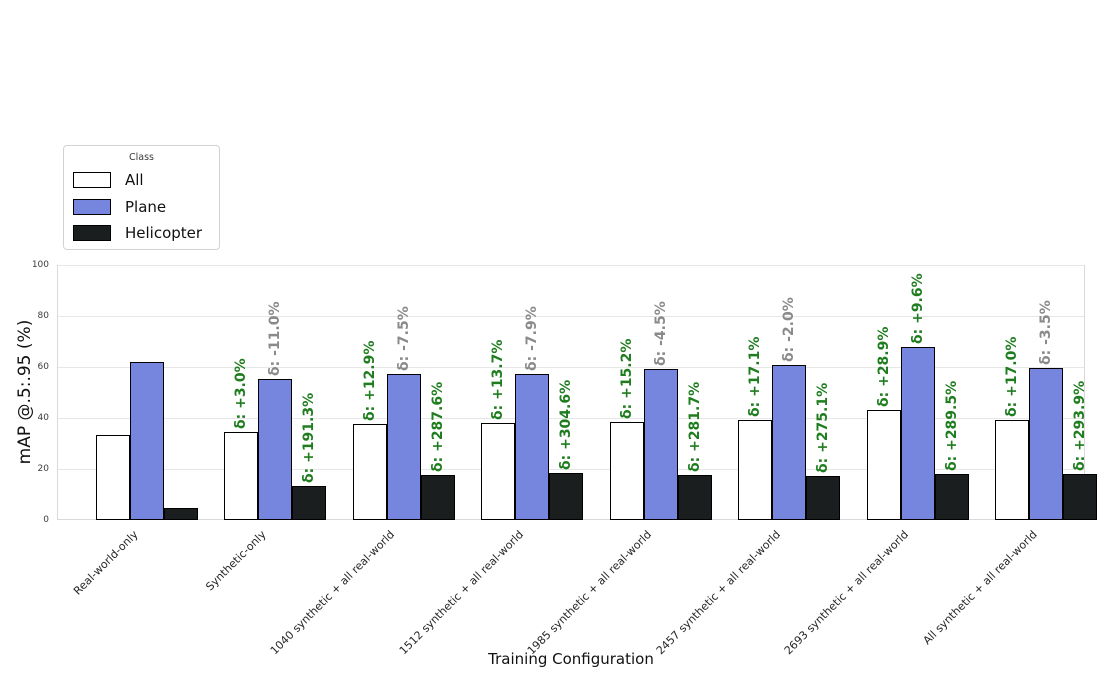  I want to click on delta-annotation-all-7: δ: +17.0%, so click(1012, 377).